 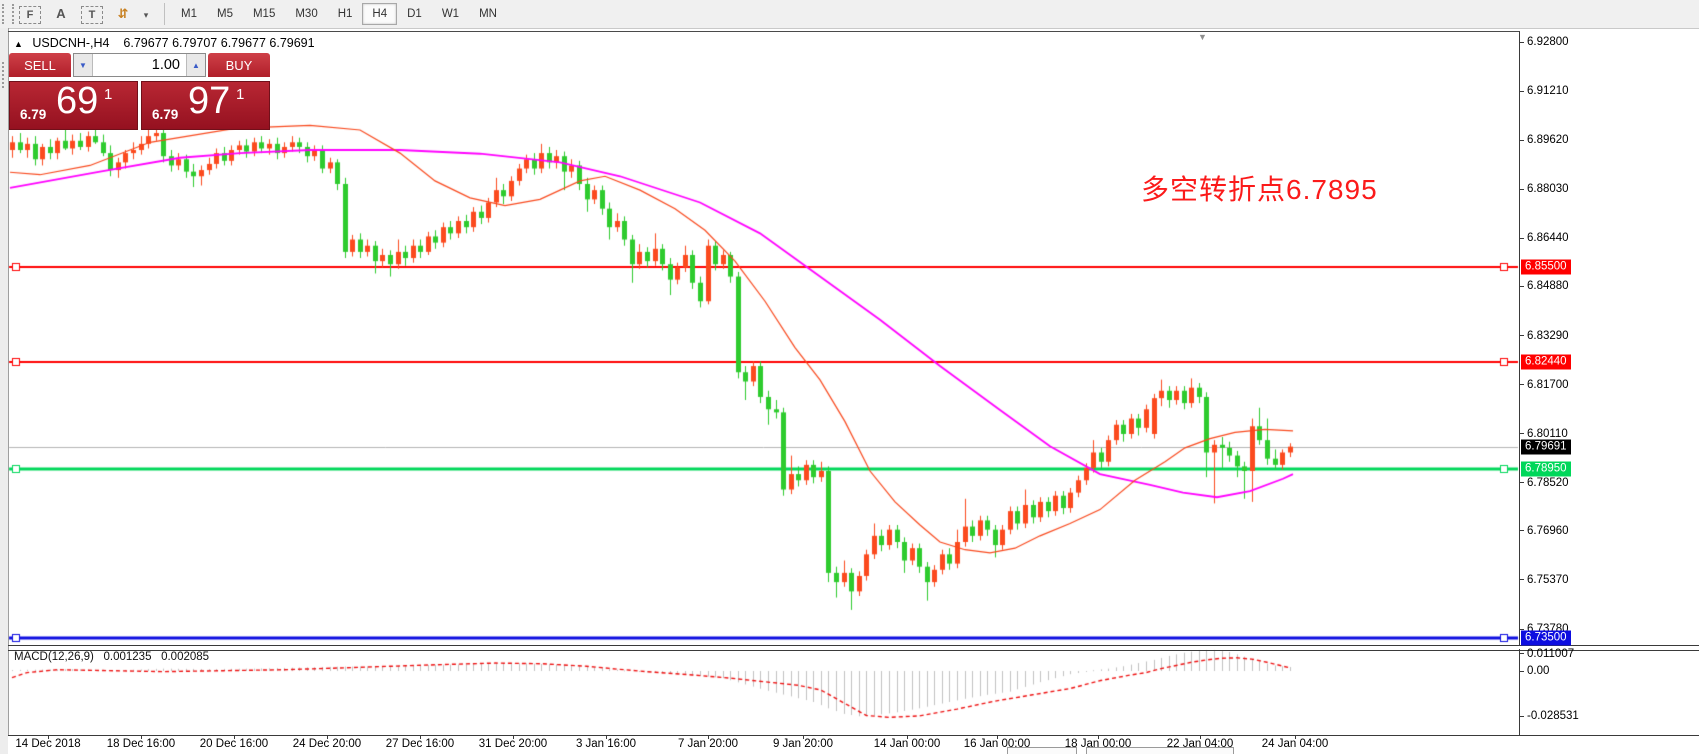 What do you see at coordinates (513, 744) in the screenshot?
I see `time-tick-label: 31 Dec 20:00` at bounding box center [513, 744].